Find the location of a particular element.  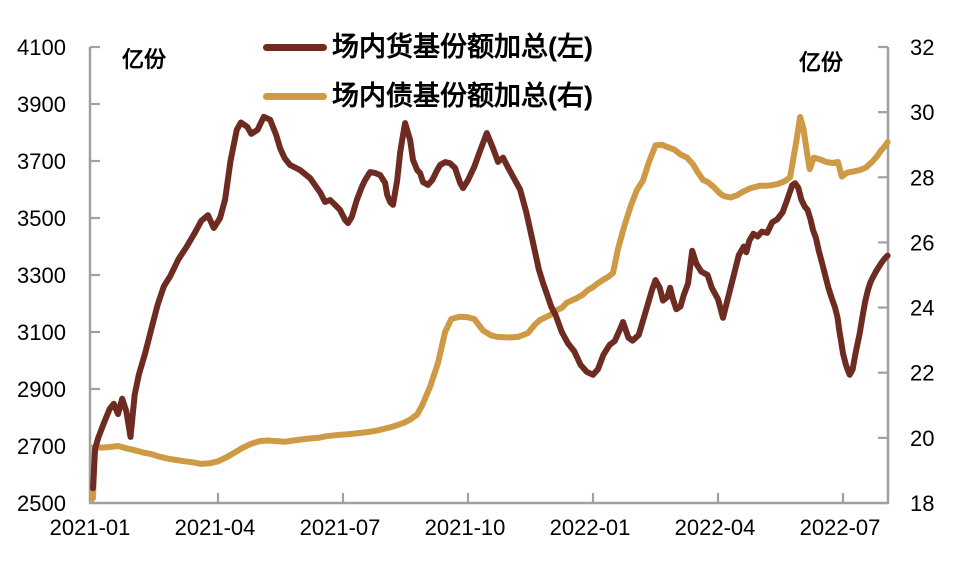

svg-text: 18 is located at coordinates (922, 503).